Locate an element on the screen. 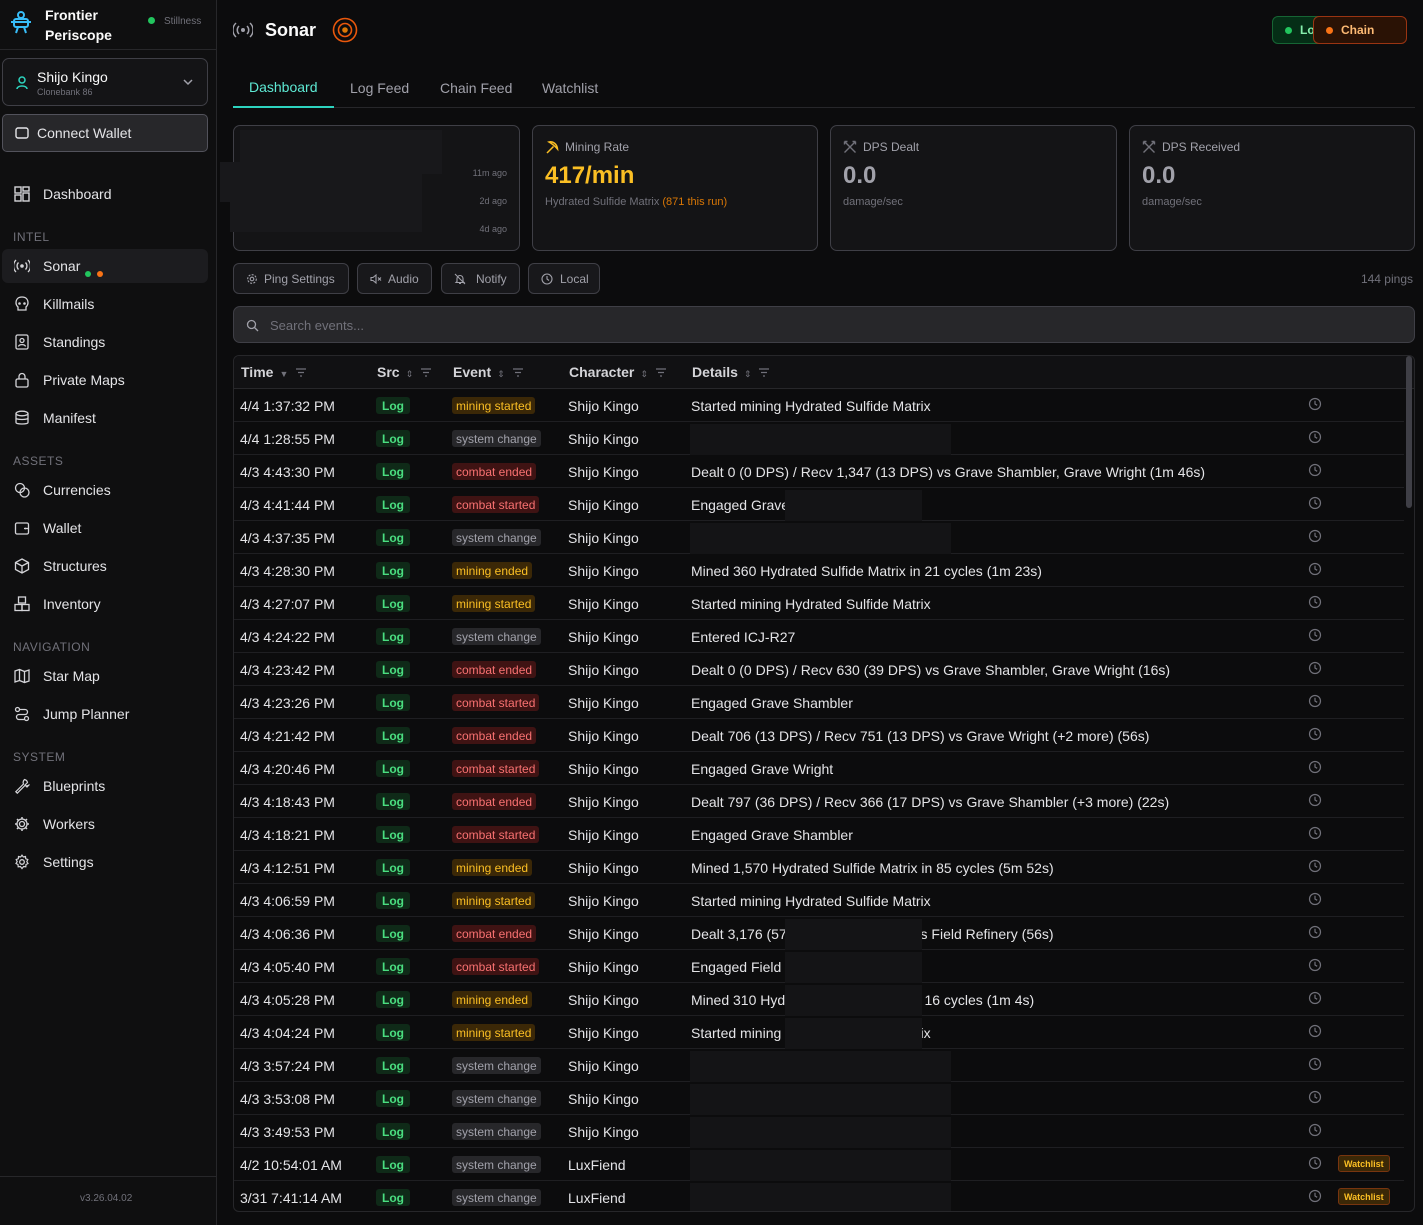 This screenshot has width=1423, height=1225. notify-toggle-button: Notify is located at coordinates (480, 278).